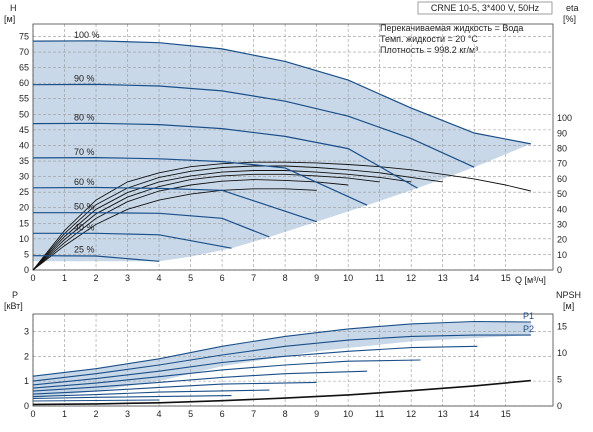 The image size is (593, 432). What do you see at coordinates (84, 227) in the screenshot?
I see `speed-curve-label: 40 %` at bounding box center [84, 227].